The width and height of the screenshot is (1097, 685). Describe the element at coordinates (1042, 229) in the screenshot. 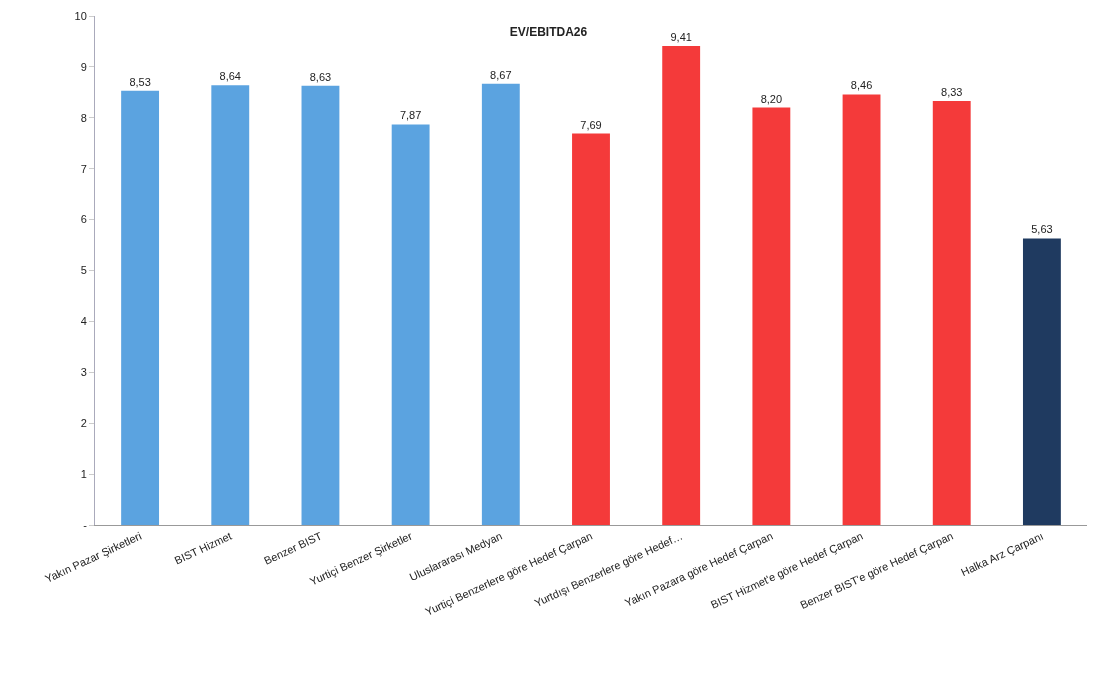

I see `data-label: 5,63` at that location.